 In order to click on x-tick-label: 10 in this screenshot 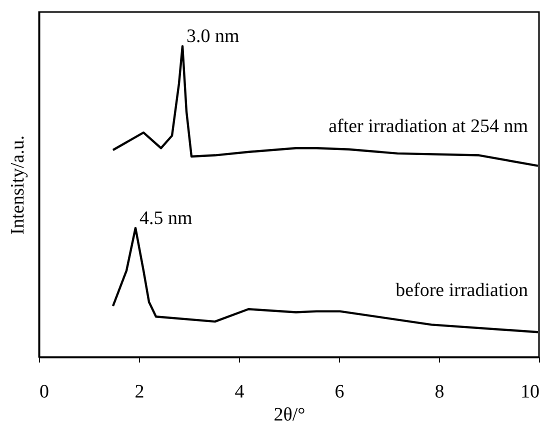, I will do `click(530, 392)`.